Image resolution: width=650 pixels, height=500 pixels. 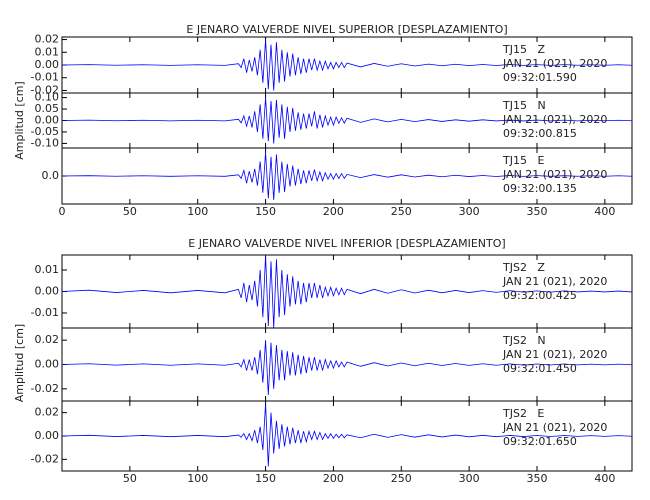 I want to click on y-tick-label: 0.05, so click(x=47, y=108).